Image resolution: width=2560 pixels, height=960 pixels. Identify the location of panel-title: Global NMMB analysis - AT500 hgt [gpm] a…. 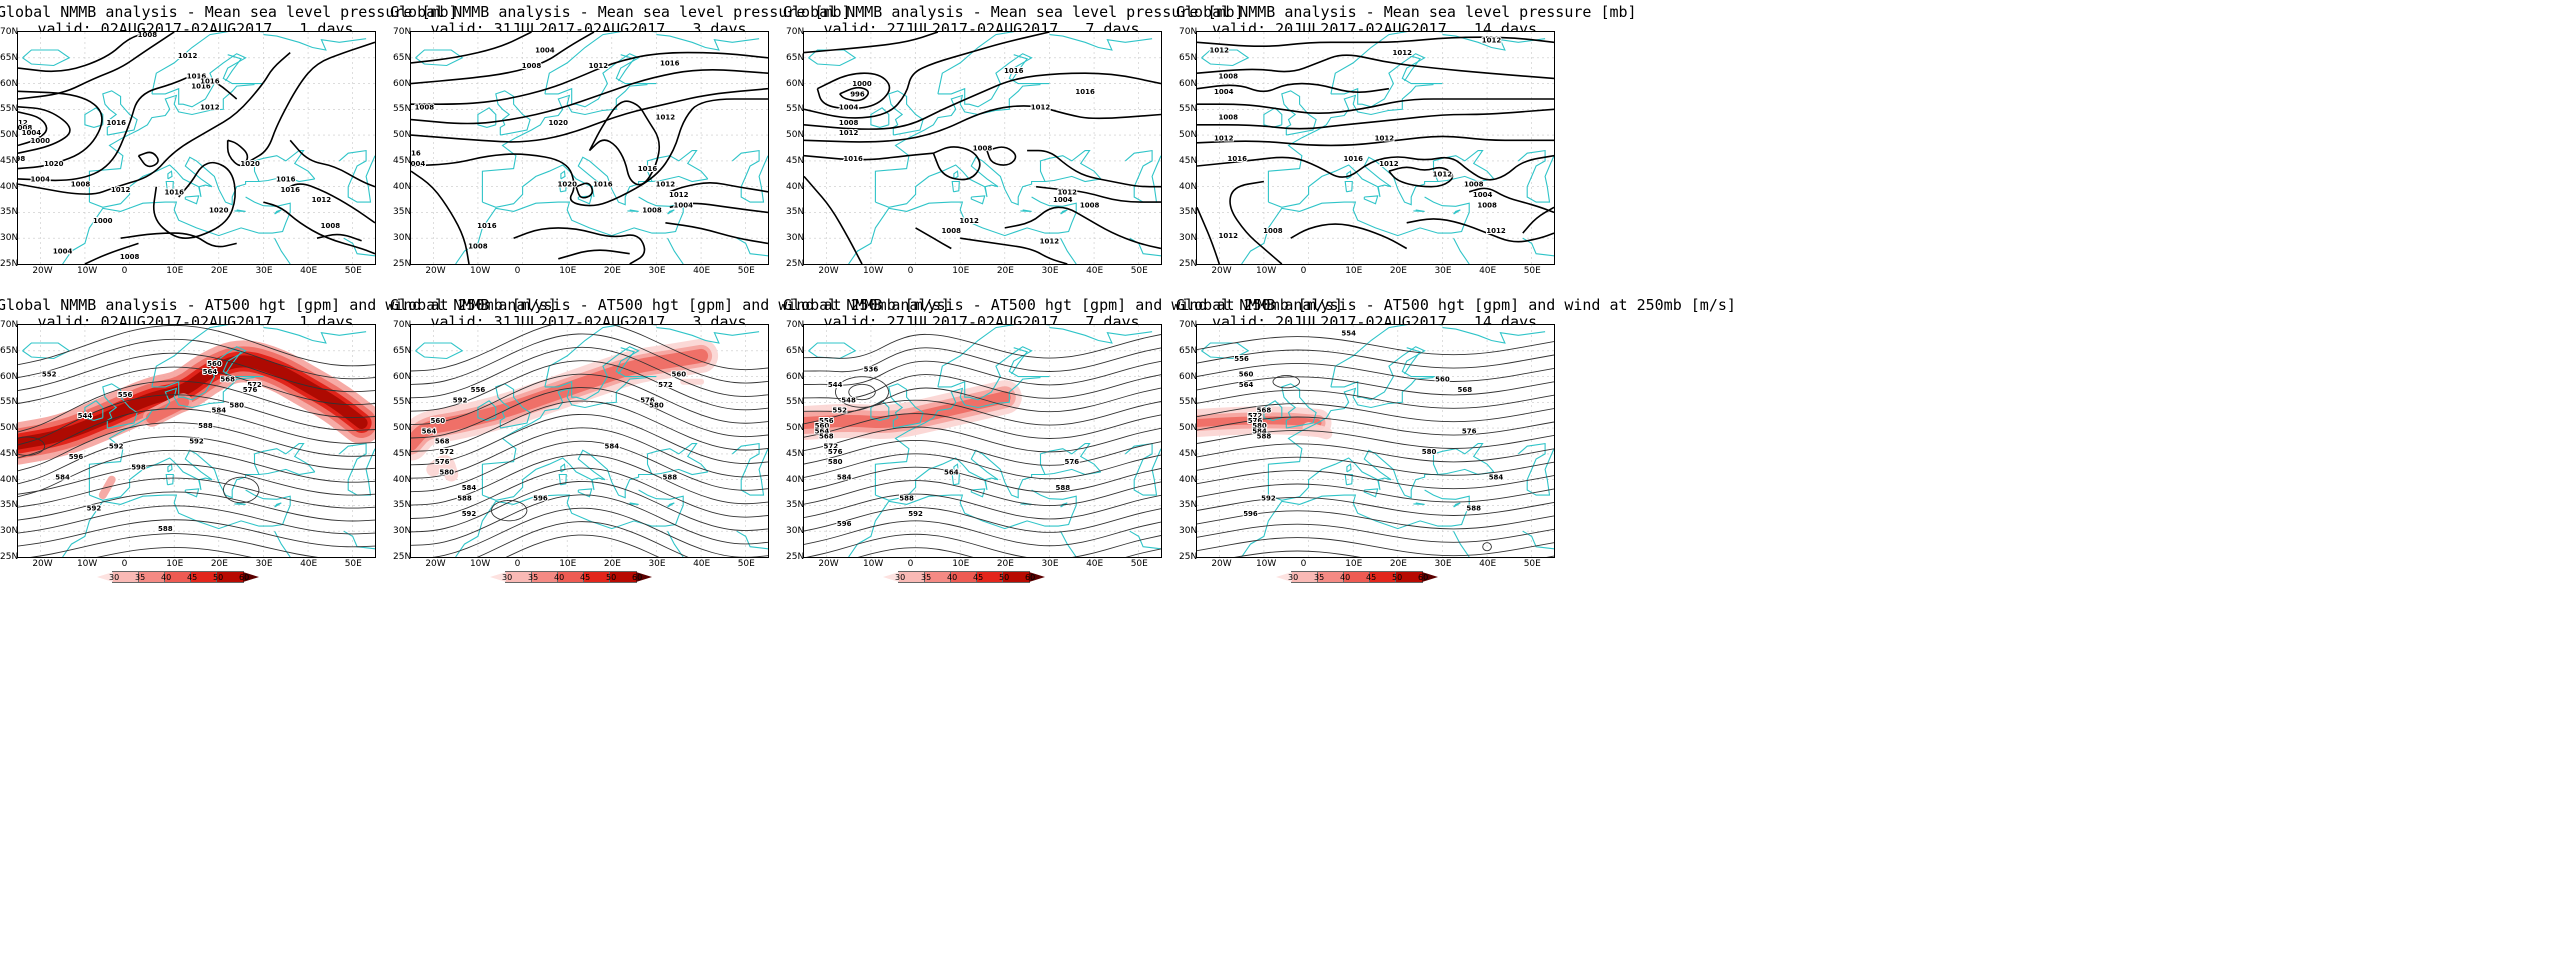
(1456, 313).